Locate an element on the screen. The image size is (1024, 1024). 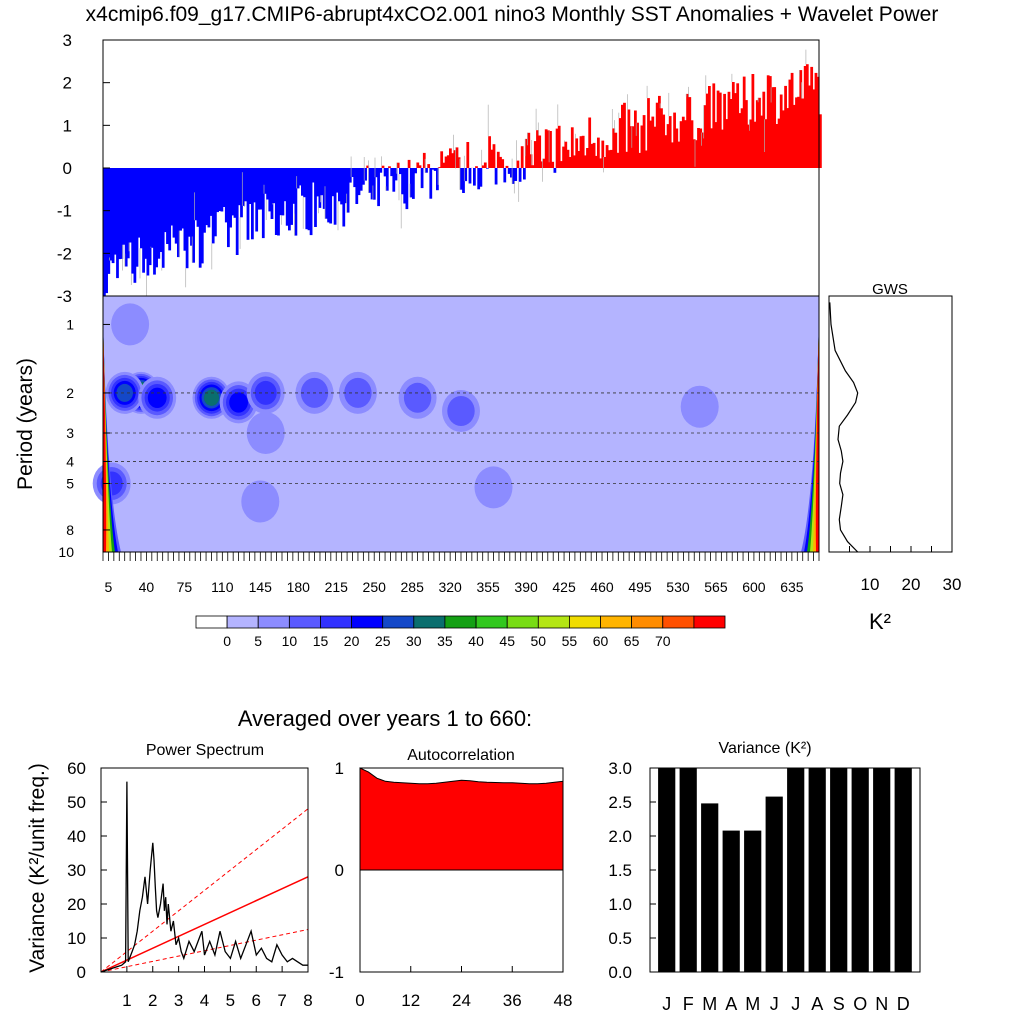
colorbar-label: 40 is located at coordinates (476, 641).